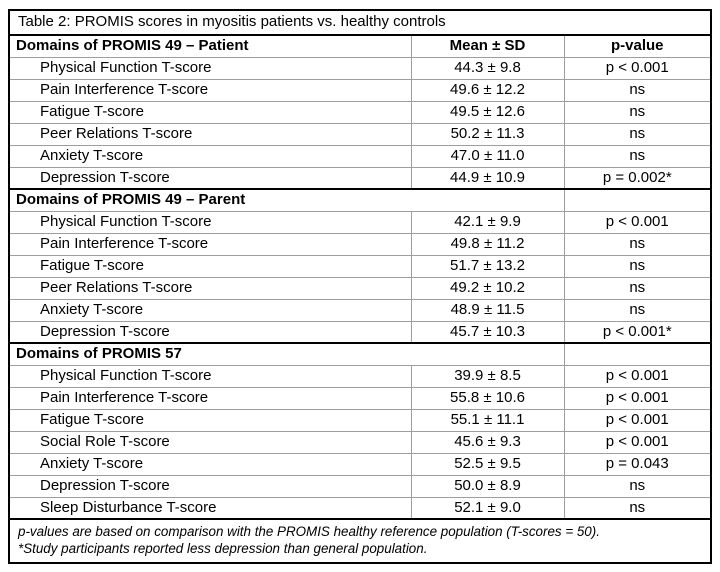  I want to click on row-label: Social Role T-score, so click(210, 442).